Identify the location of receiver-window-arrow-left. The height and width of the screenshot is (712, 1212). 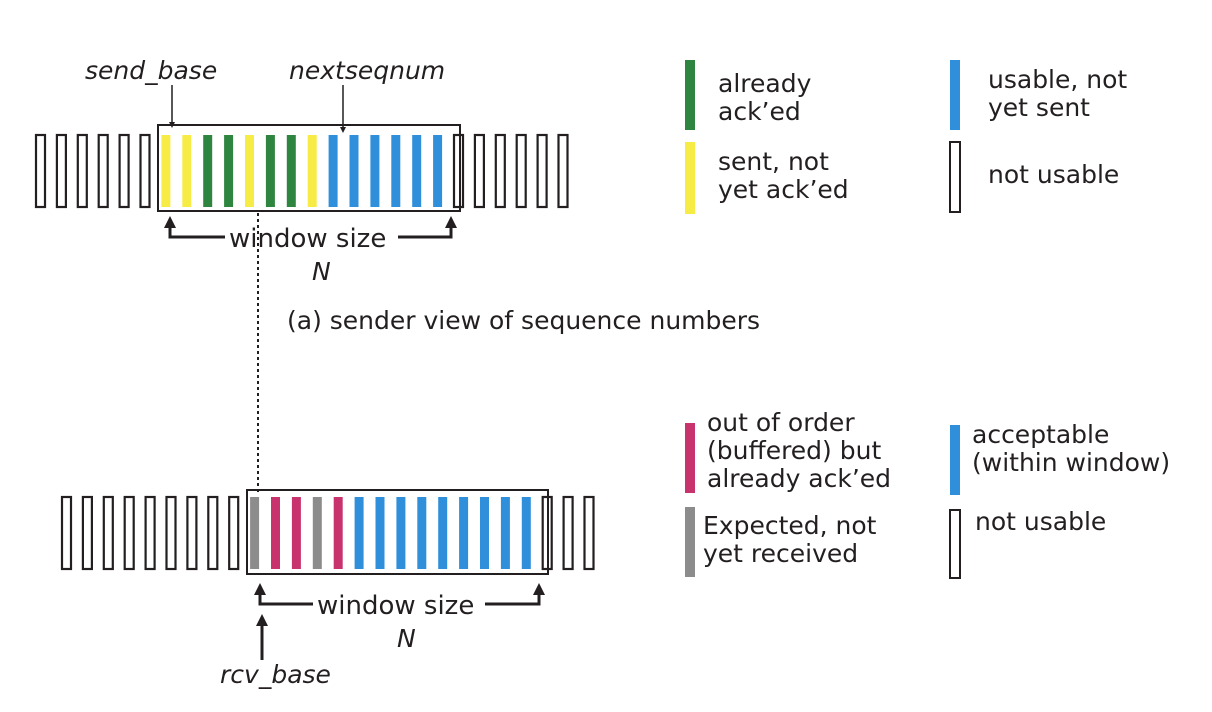
(283, 594).